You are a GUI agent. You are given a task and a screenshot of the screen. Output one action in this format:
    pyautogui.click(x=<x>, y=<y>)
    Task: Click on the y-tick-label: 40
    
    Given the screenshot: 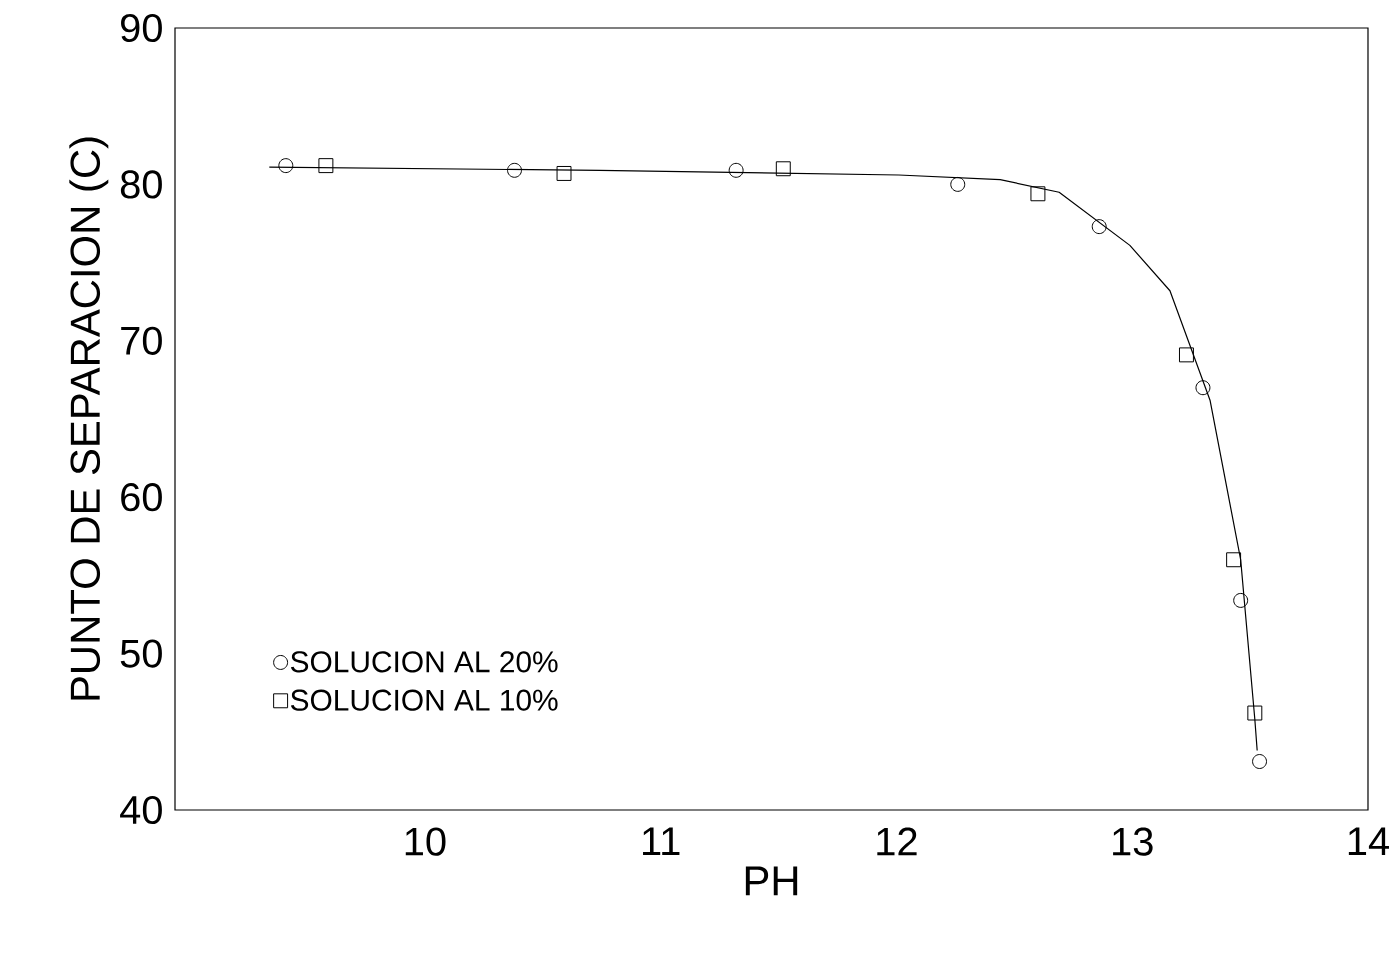 What is the action you would take?
    pyautogui.click(x=141, y=810)
    